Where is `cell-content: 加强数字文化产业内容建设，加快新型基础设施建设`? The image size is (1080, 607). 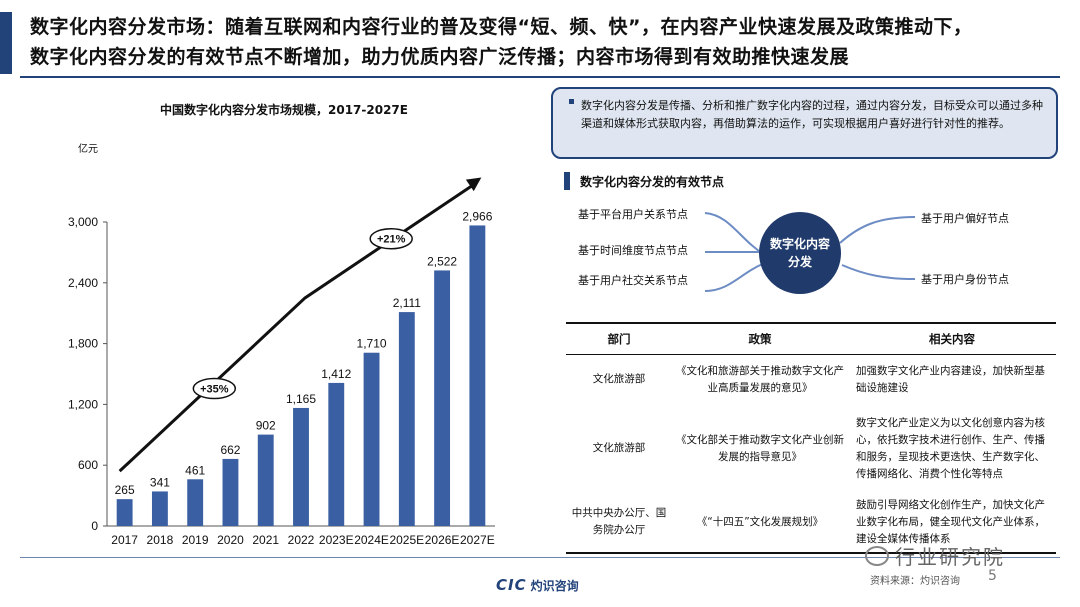 cell-content: 加强数字文化产业内容建设，加快新型基础设施建设 is located at coordinates (950, 379).